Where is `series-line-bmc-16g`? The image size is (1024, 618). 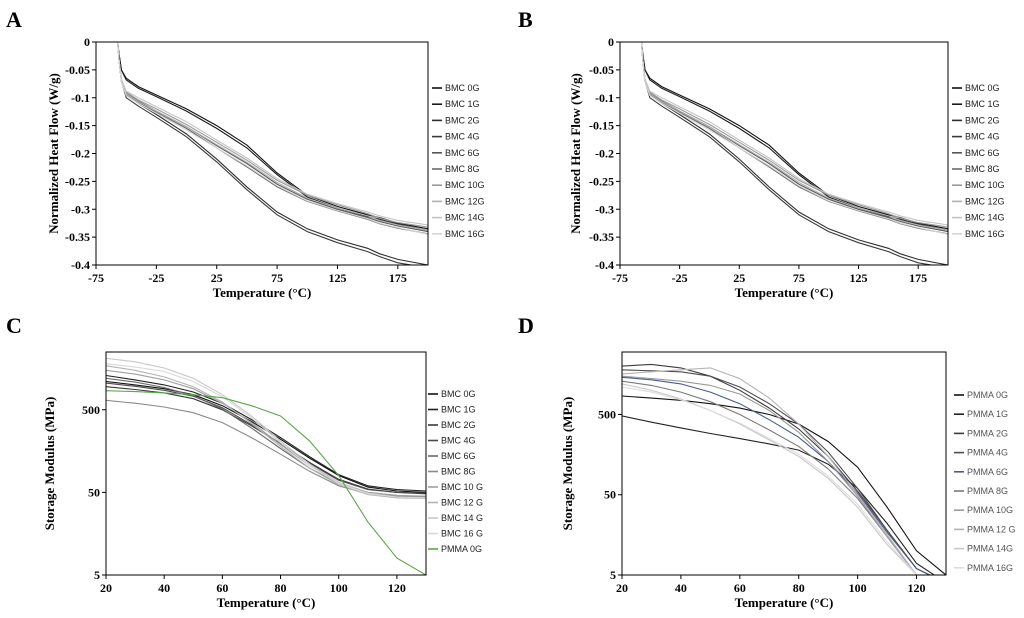 series-line-bmc-16g is located at coordinates (794, 138).